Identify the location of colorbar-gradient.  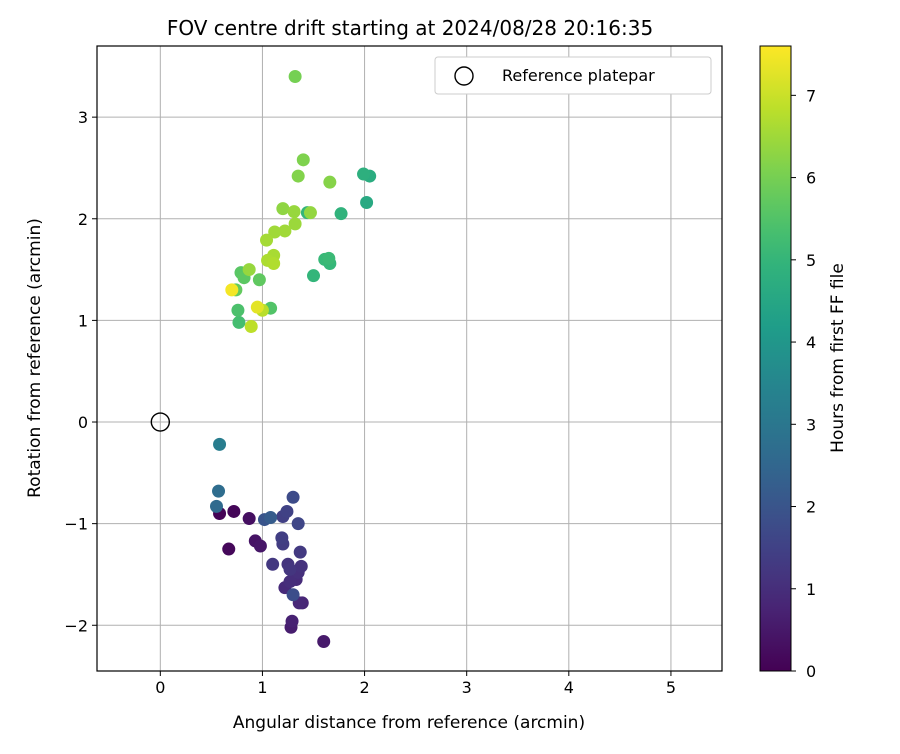
(775, 358).